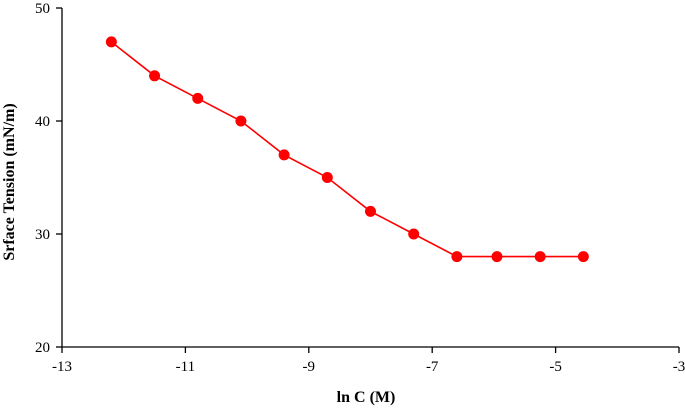  Describe the element at coordinates (42, 122) in the screenshot. I see `y-tick-label: 40` at that location.